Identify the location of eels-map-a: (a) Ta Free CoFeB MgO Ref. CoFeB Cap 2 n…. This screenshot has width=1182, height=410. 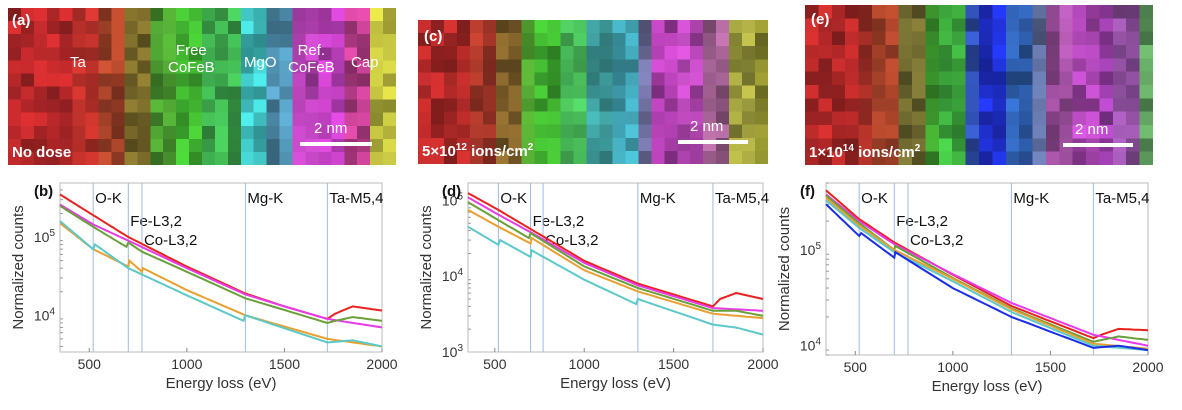
(202, 86).